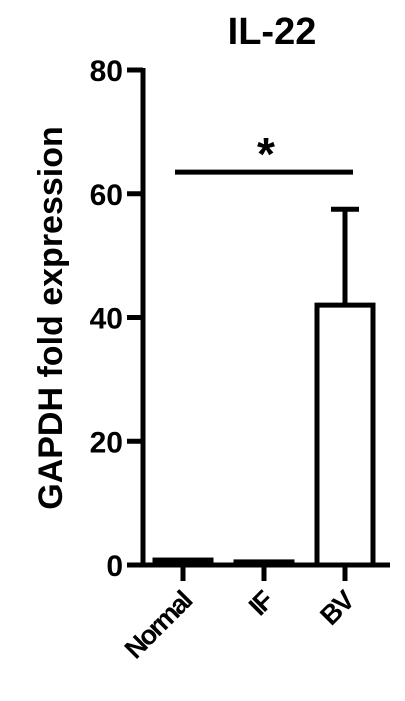 This screenshot has width=405, height=701. Describe the element at coordinates (345, 435) in the screenshot. I see `bar-bv` at that location.